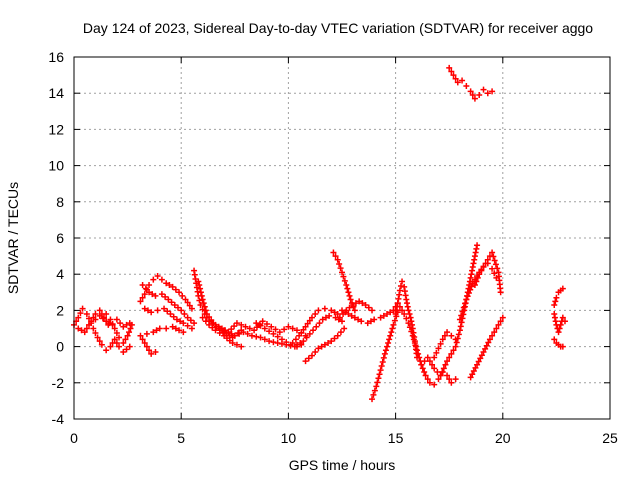  What do you see at coordinates (56, 129) in the screenshot?
I see `y-tick-label: 12` at bounding box center [56, 129].